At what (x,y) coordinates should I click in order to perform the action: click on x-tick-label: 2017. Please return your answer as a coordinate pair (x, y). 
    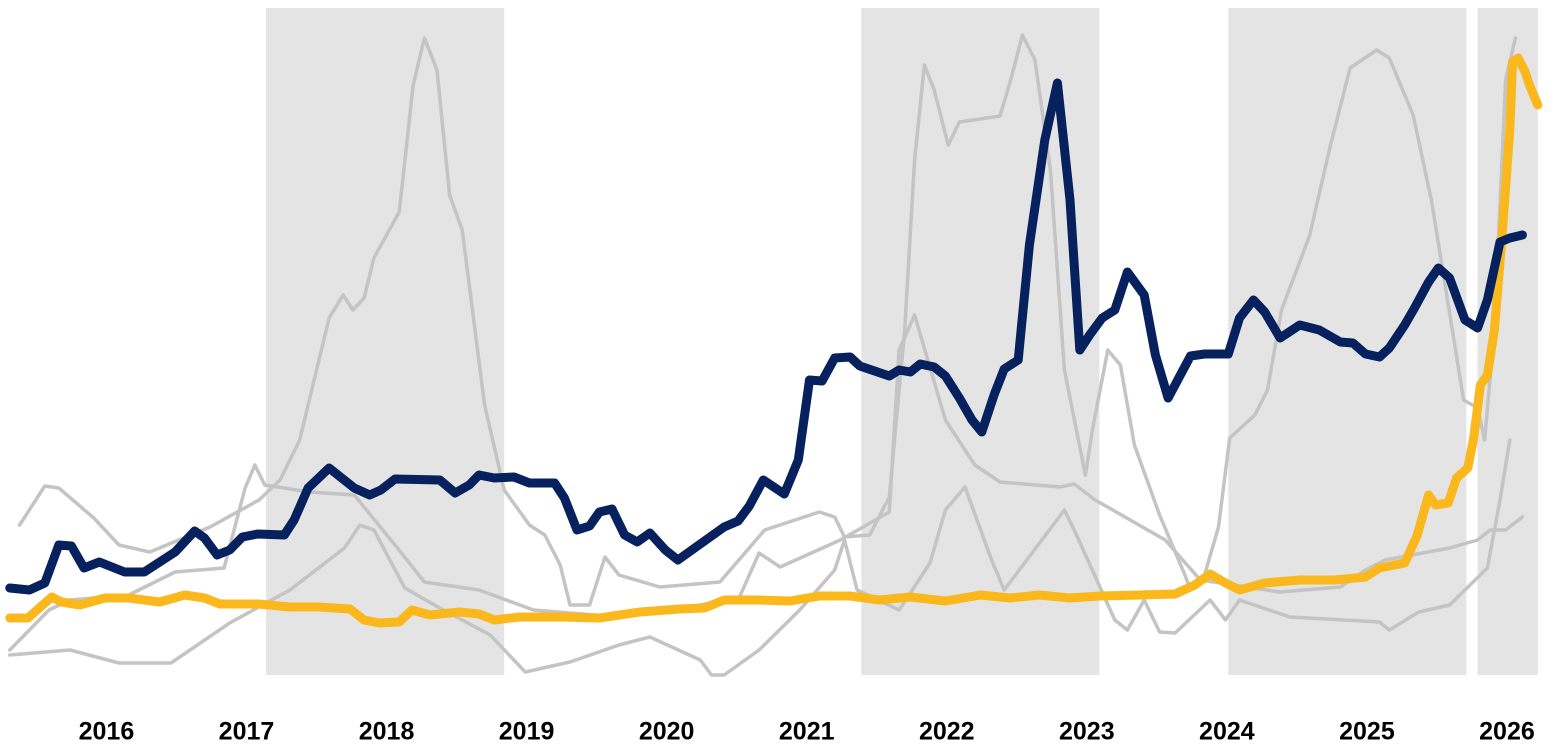
    Looking at the image, I should click on (247, 732).